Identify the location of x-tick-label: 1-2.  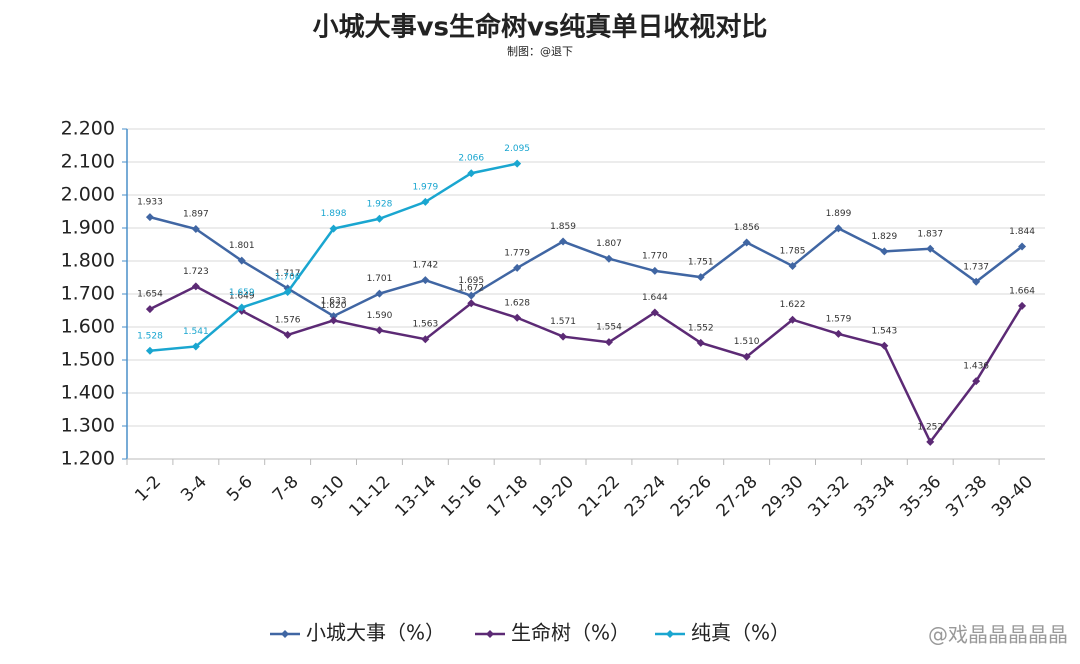
(148, 489).